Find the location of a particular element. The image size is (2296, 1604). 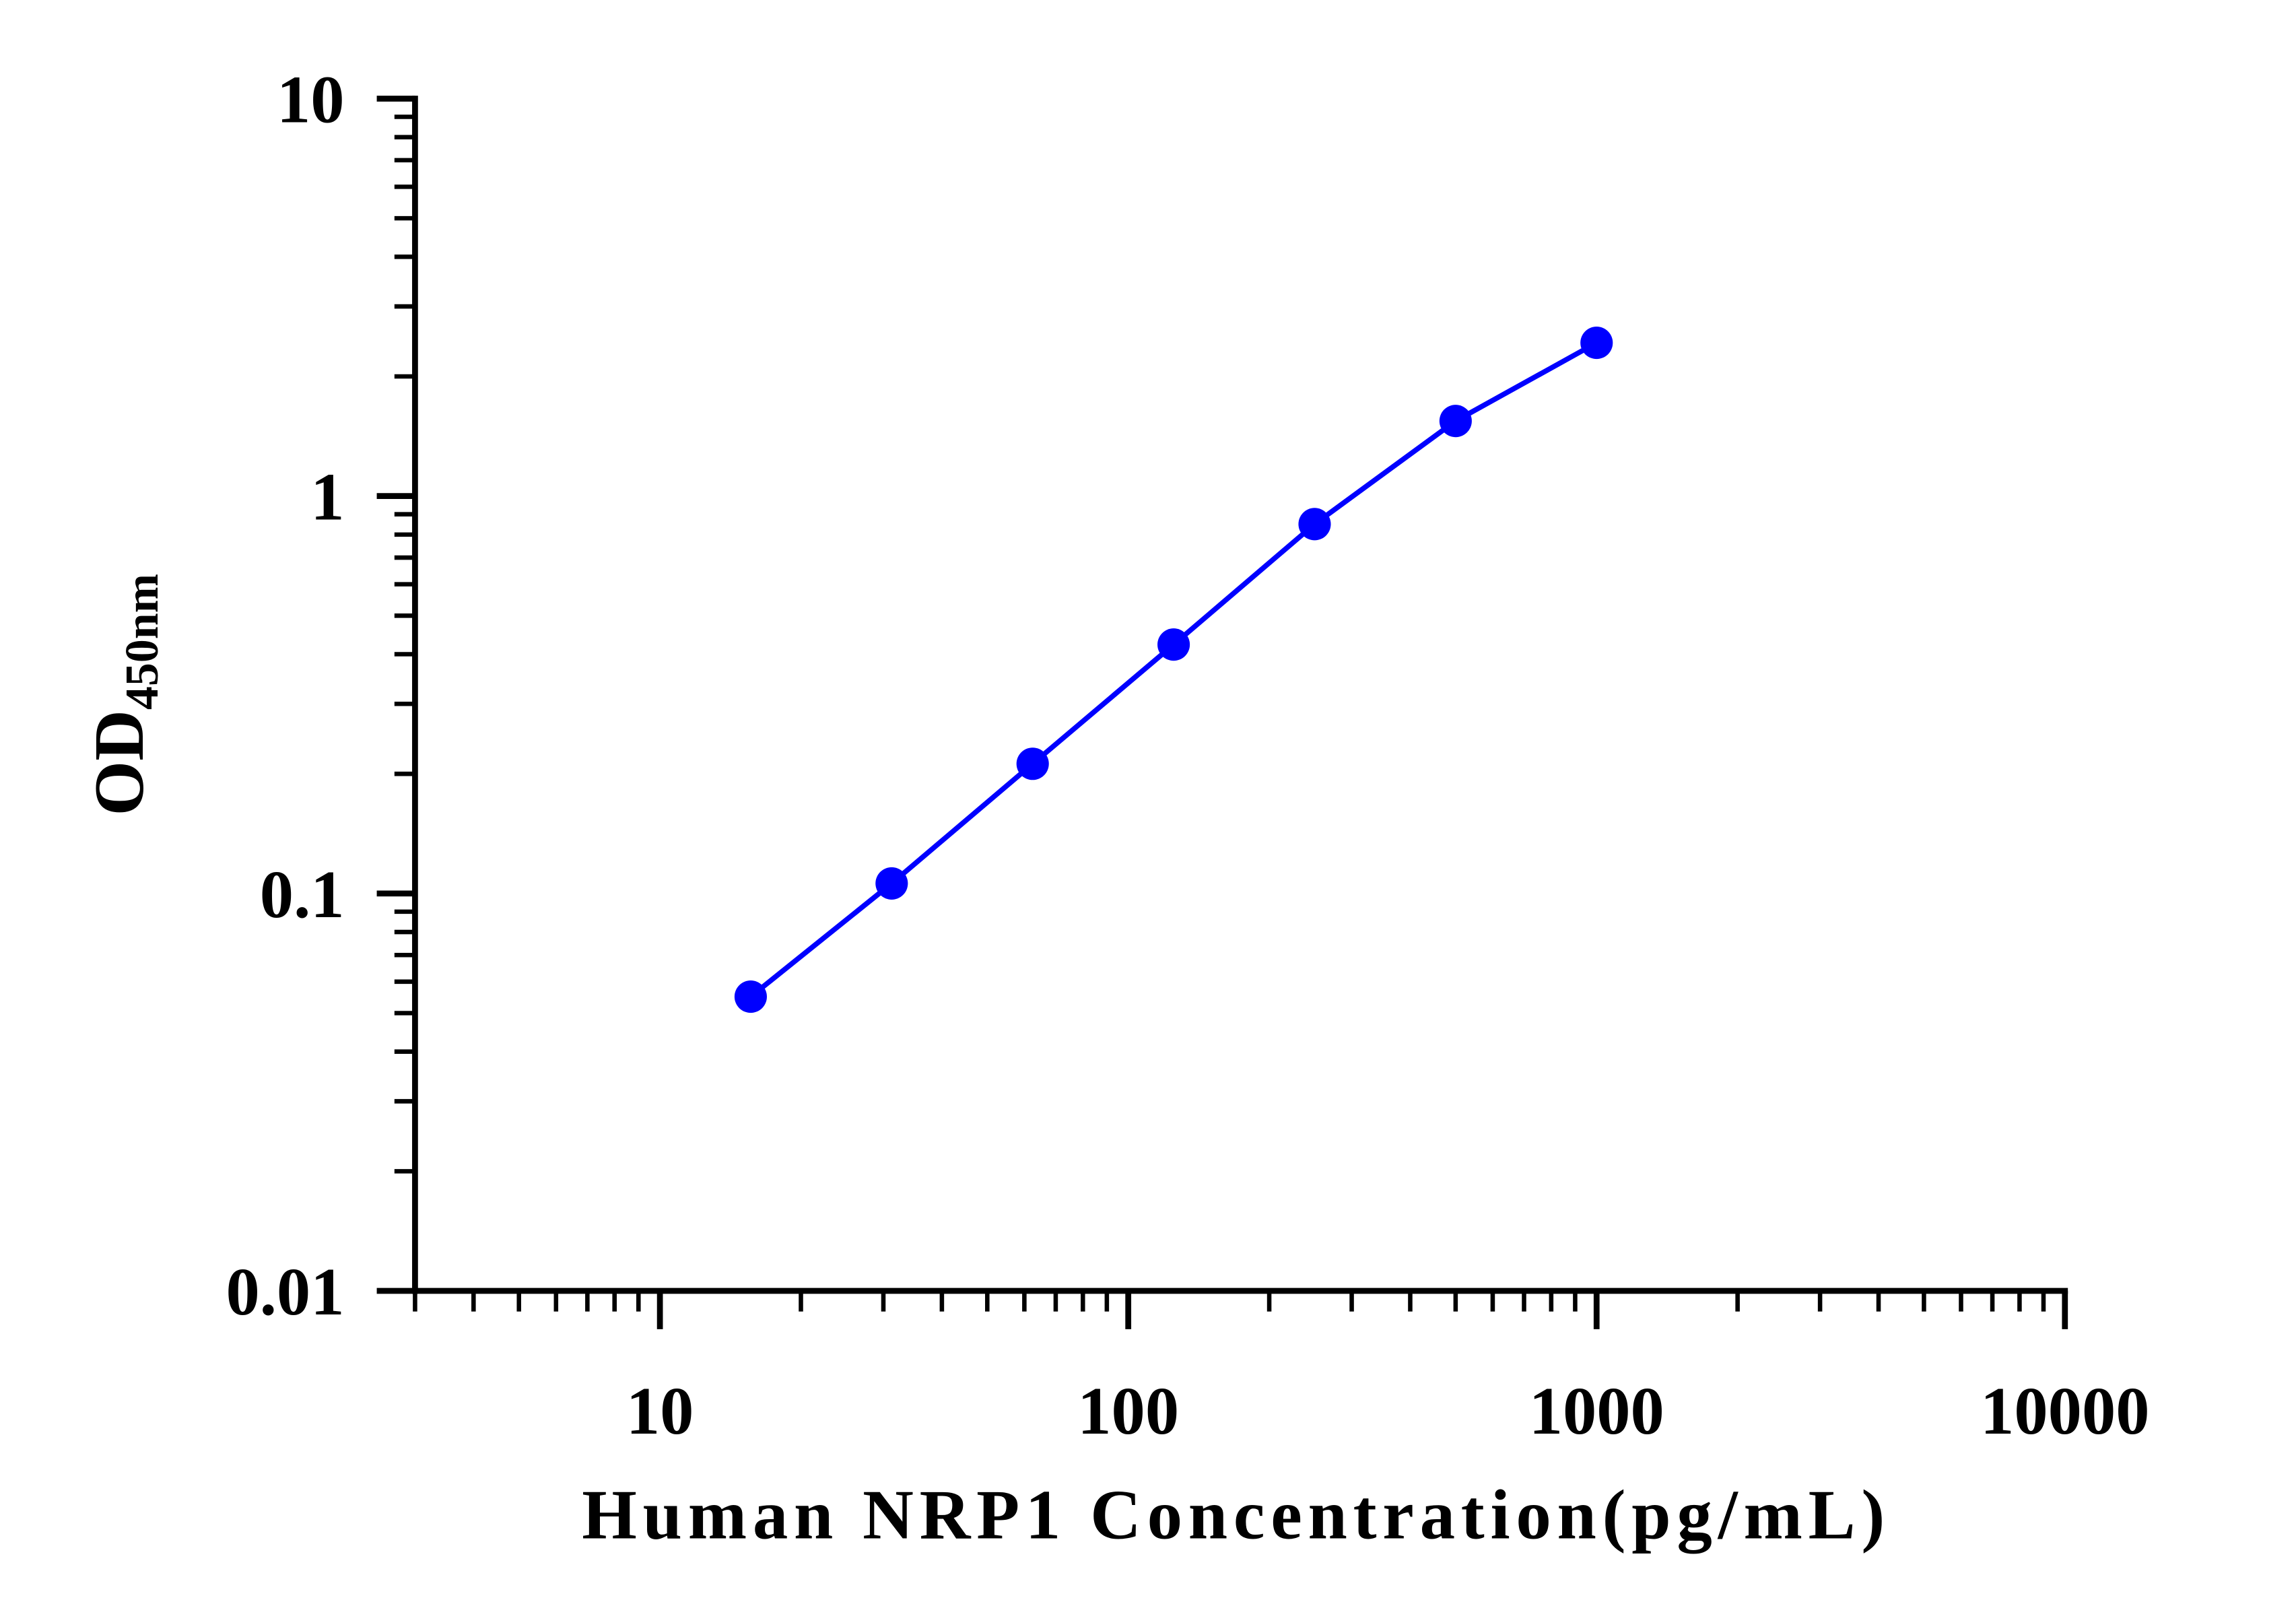

x-axis-title: Human NRP1 Concentration(pg/mL) is located at coordinates (1236, 1514).